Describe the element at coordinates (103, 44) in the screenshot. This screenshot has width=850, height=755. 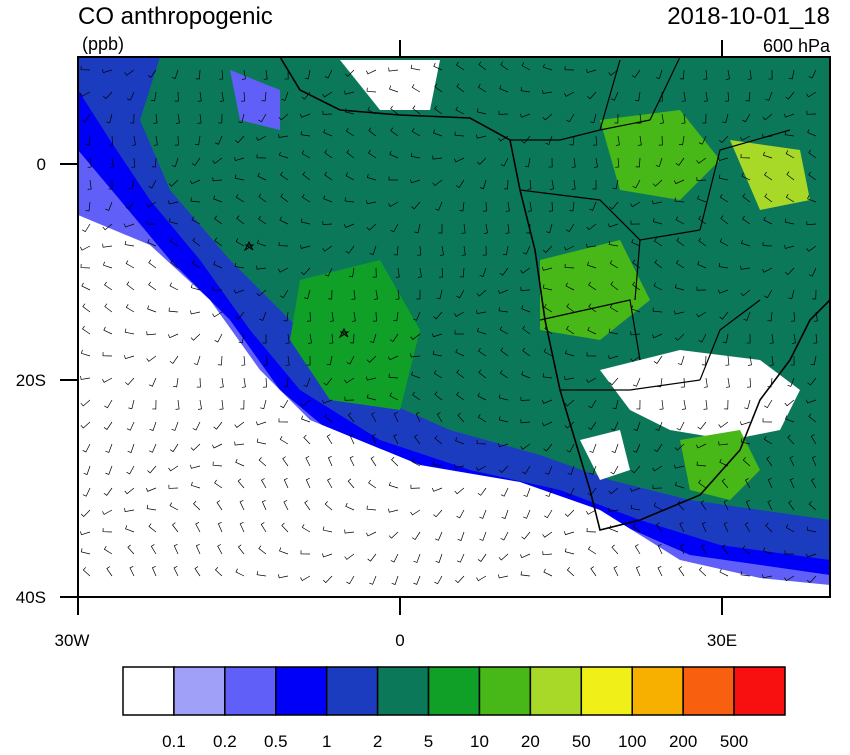
I see `units: (ppb)` at that location.